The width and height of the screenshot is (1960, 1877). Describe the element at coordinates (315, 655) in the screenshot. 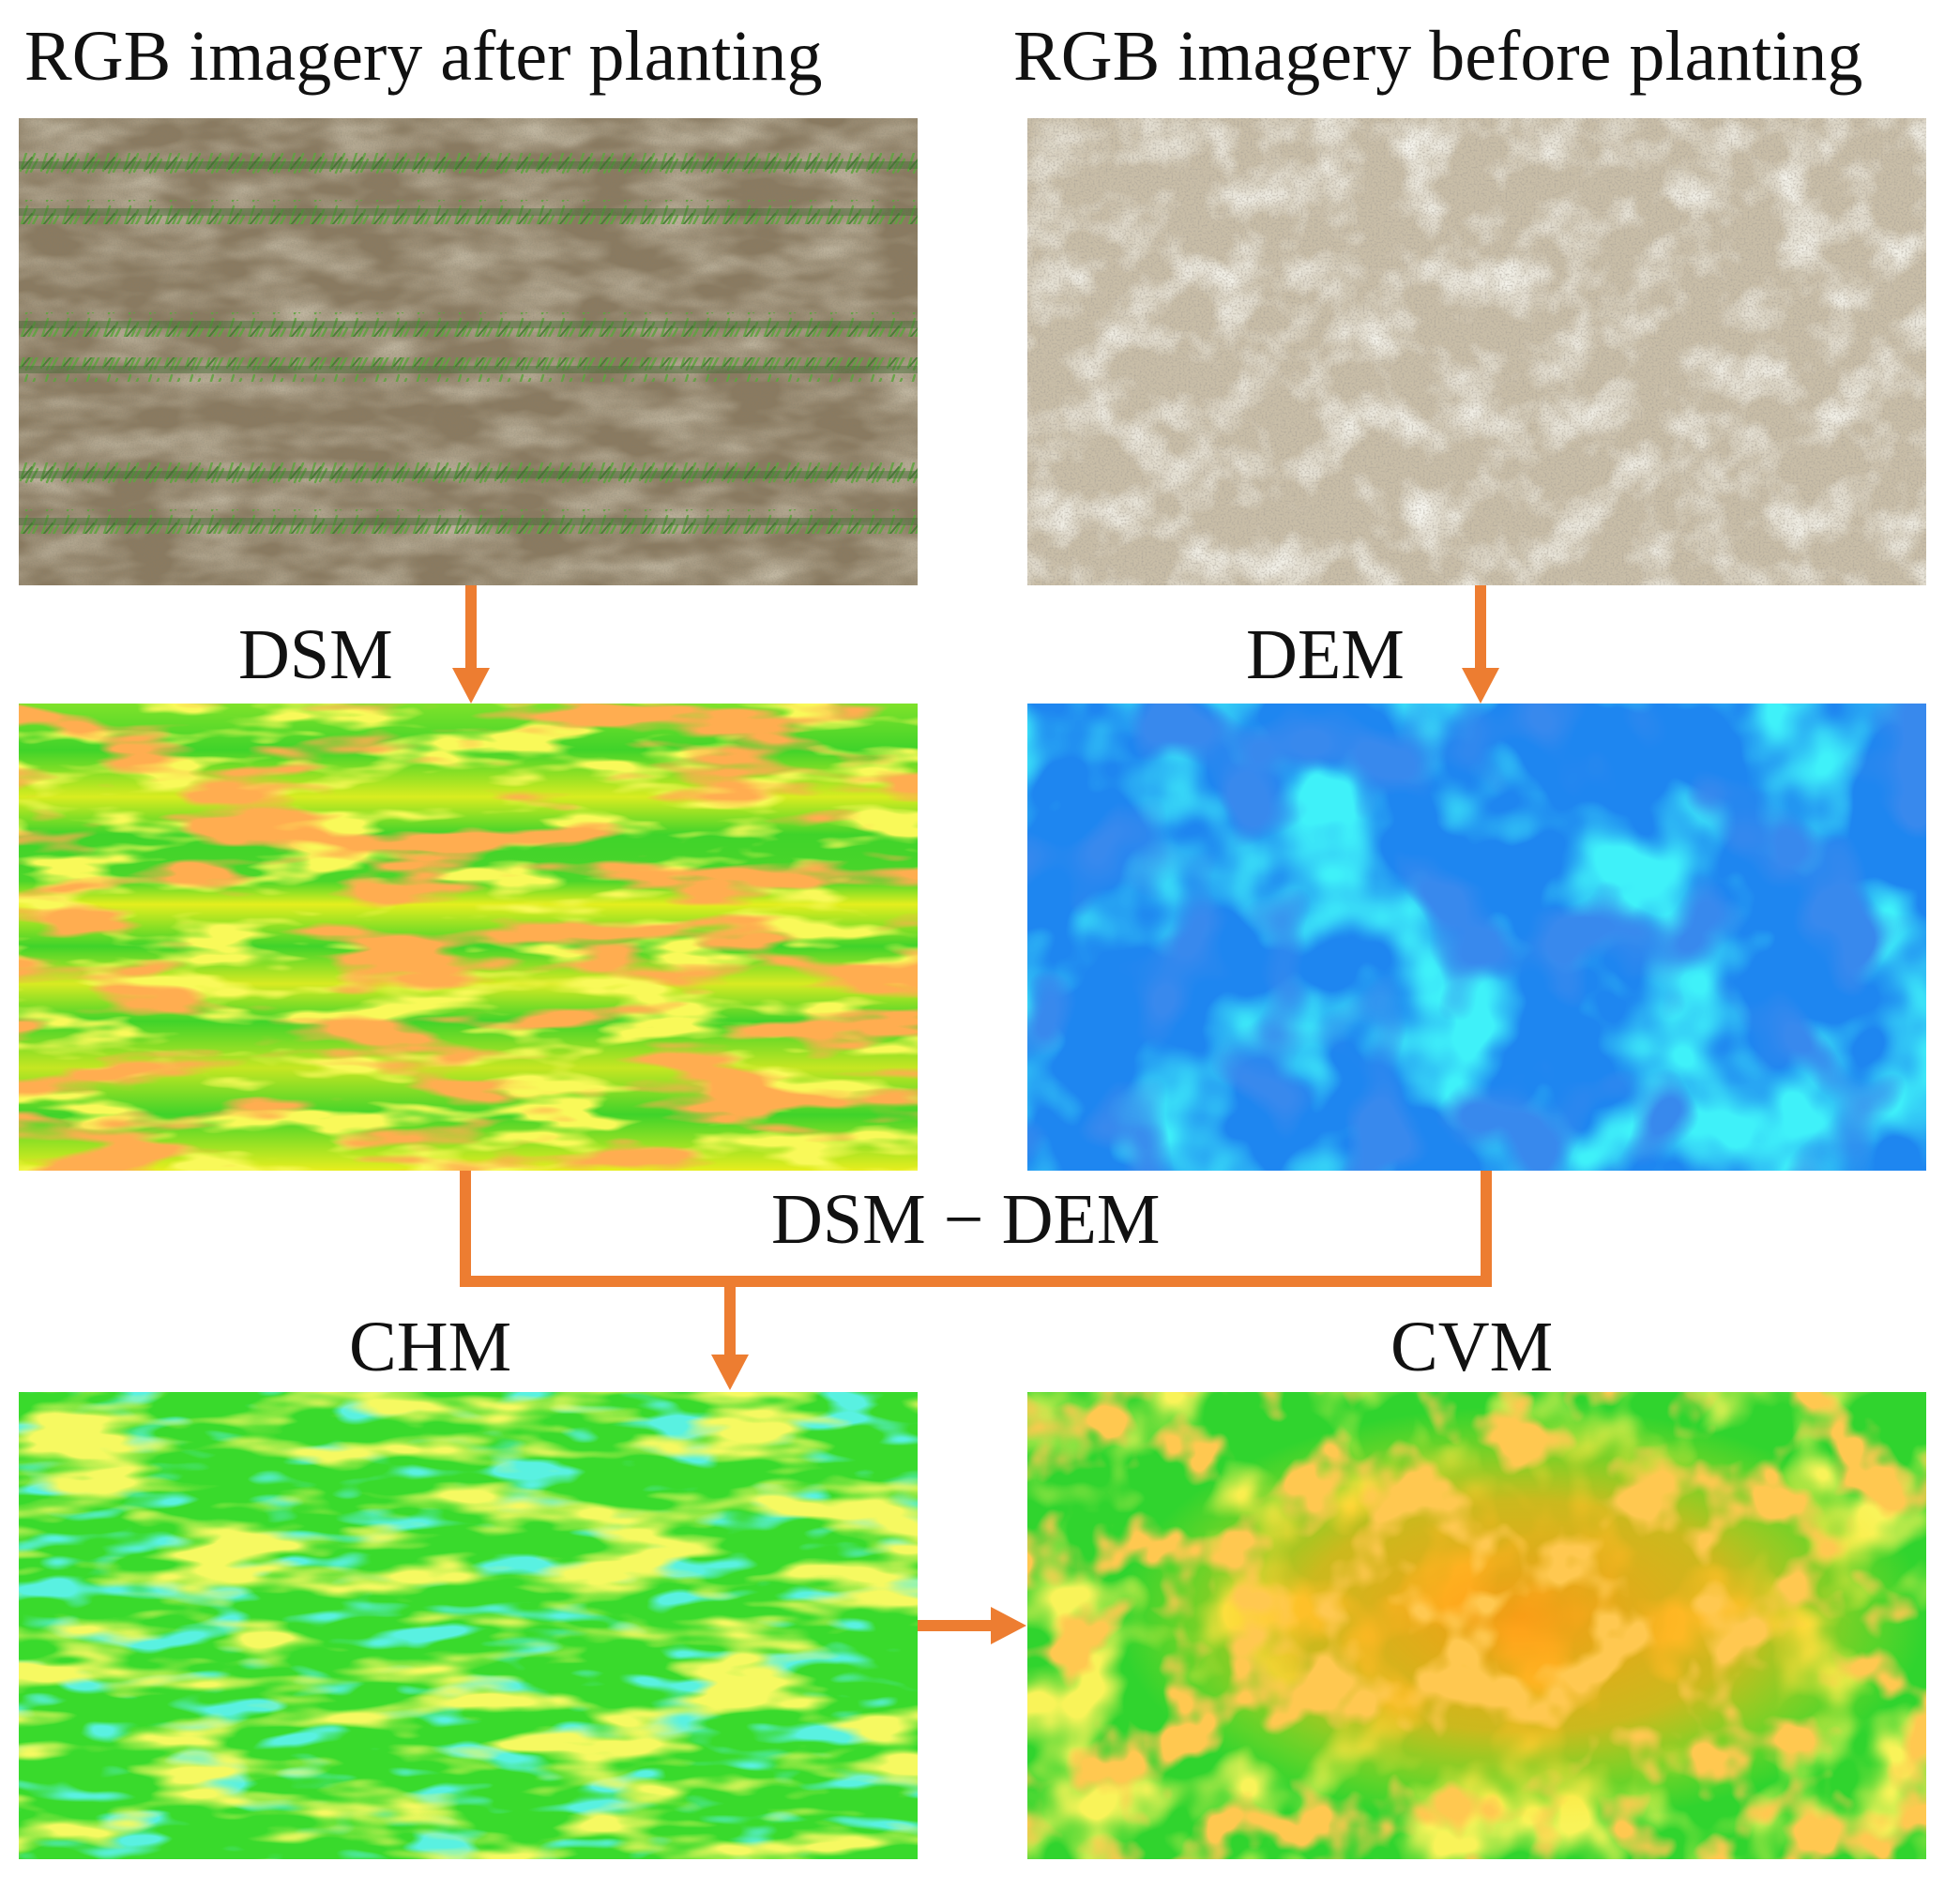

I see `dsm-label: DSM` at that location.